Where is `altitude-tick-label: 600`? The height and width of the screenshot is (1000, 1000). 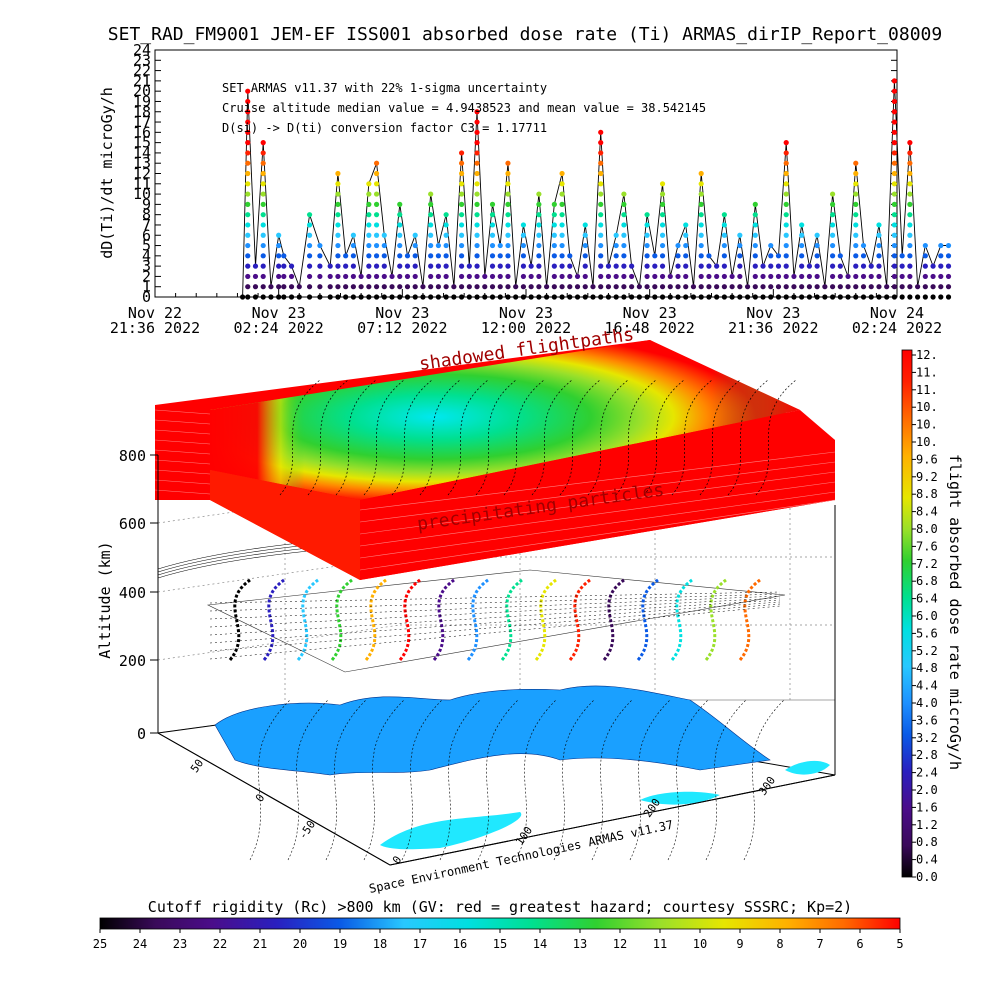
altitude-tick-label: 600 is located at coordinates (132, 524).